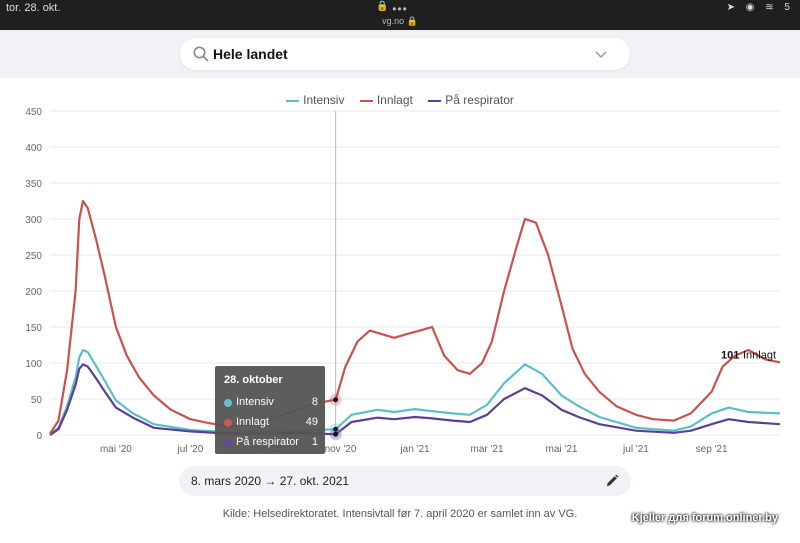 The height and width of the screenshot is (543, 800). Describe the element at coordinates (314, 402) in the screenshot. I see `tooltip-row-value: 8` at that location.